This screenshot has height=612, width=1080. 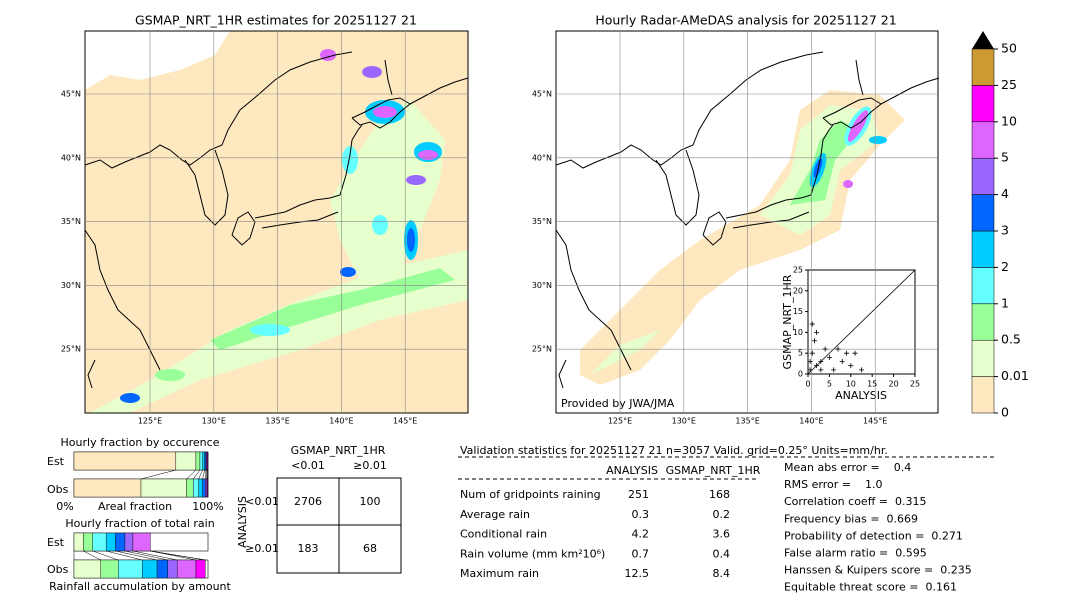 I want to click on lon-label: 130°E, so click(x=684, y=421).